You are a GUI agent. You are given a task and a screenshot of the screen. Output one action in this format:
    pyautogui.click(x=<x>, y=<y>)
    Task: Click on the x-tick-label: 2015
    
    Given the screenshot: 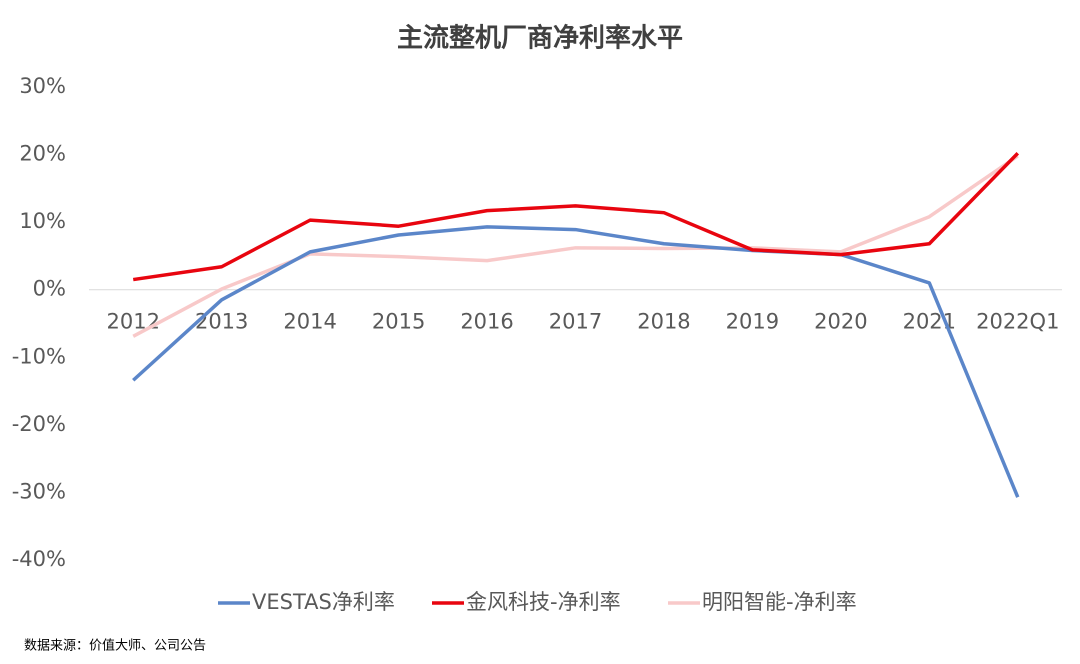 What is the action you would take?
    pyautogui.click(x=398, y=322)
    